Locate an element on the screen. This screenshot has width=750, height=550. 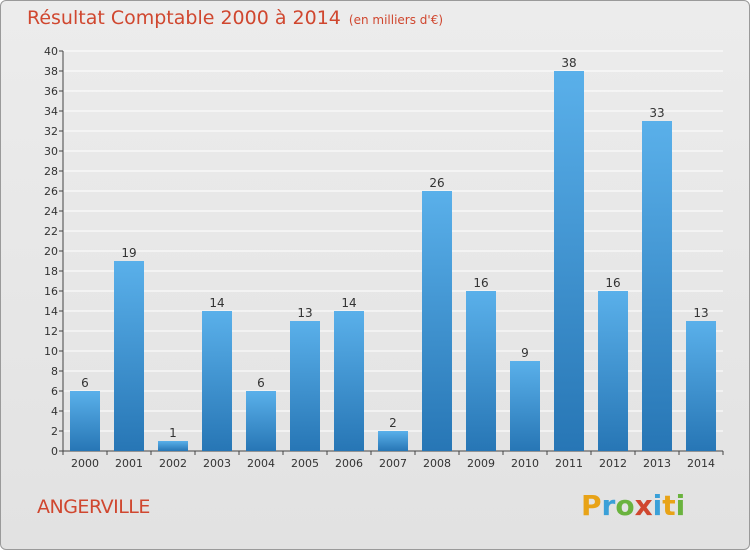
x-tick-label: 2000 is located at coordinates (85, 463).